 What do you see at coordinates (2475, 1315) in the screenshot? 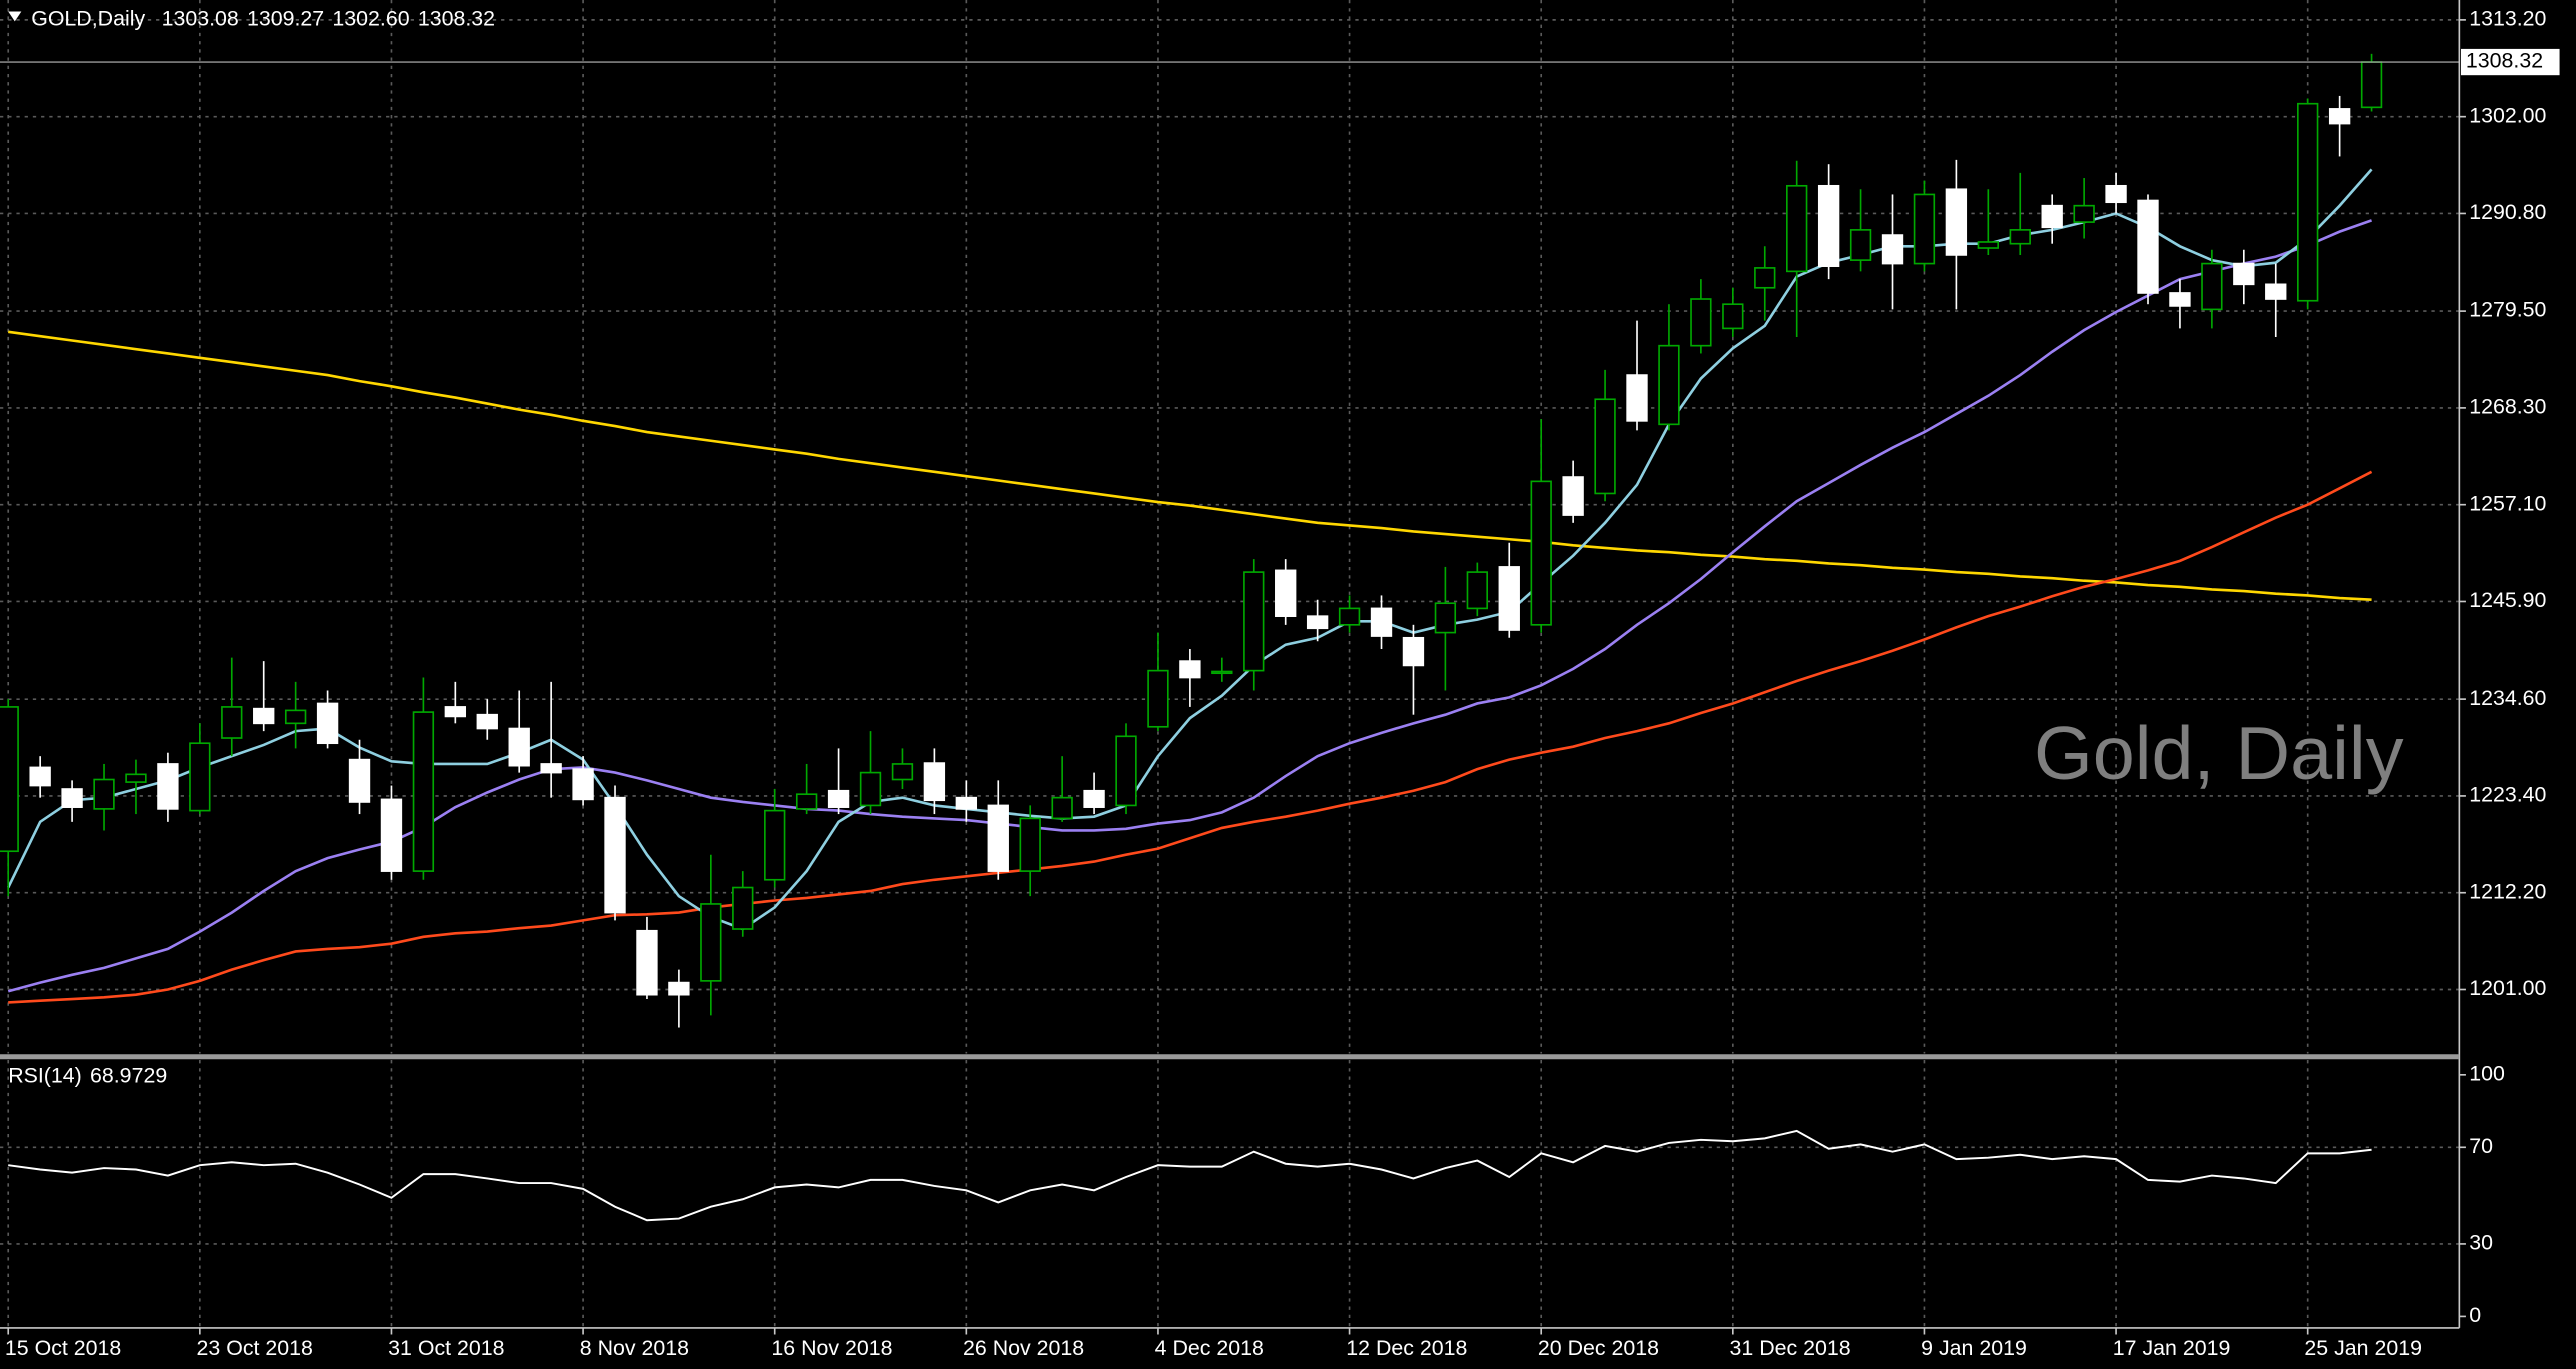
I see `y-tick-label: 0` at bounding box center [2475, 1315].